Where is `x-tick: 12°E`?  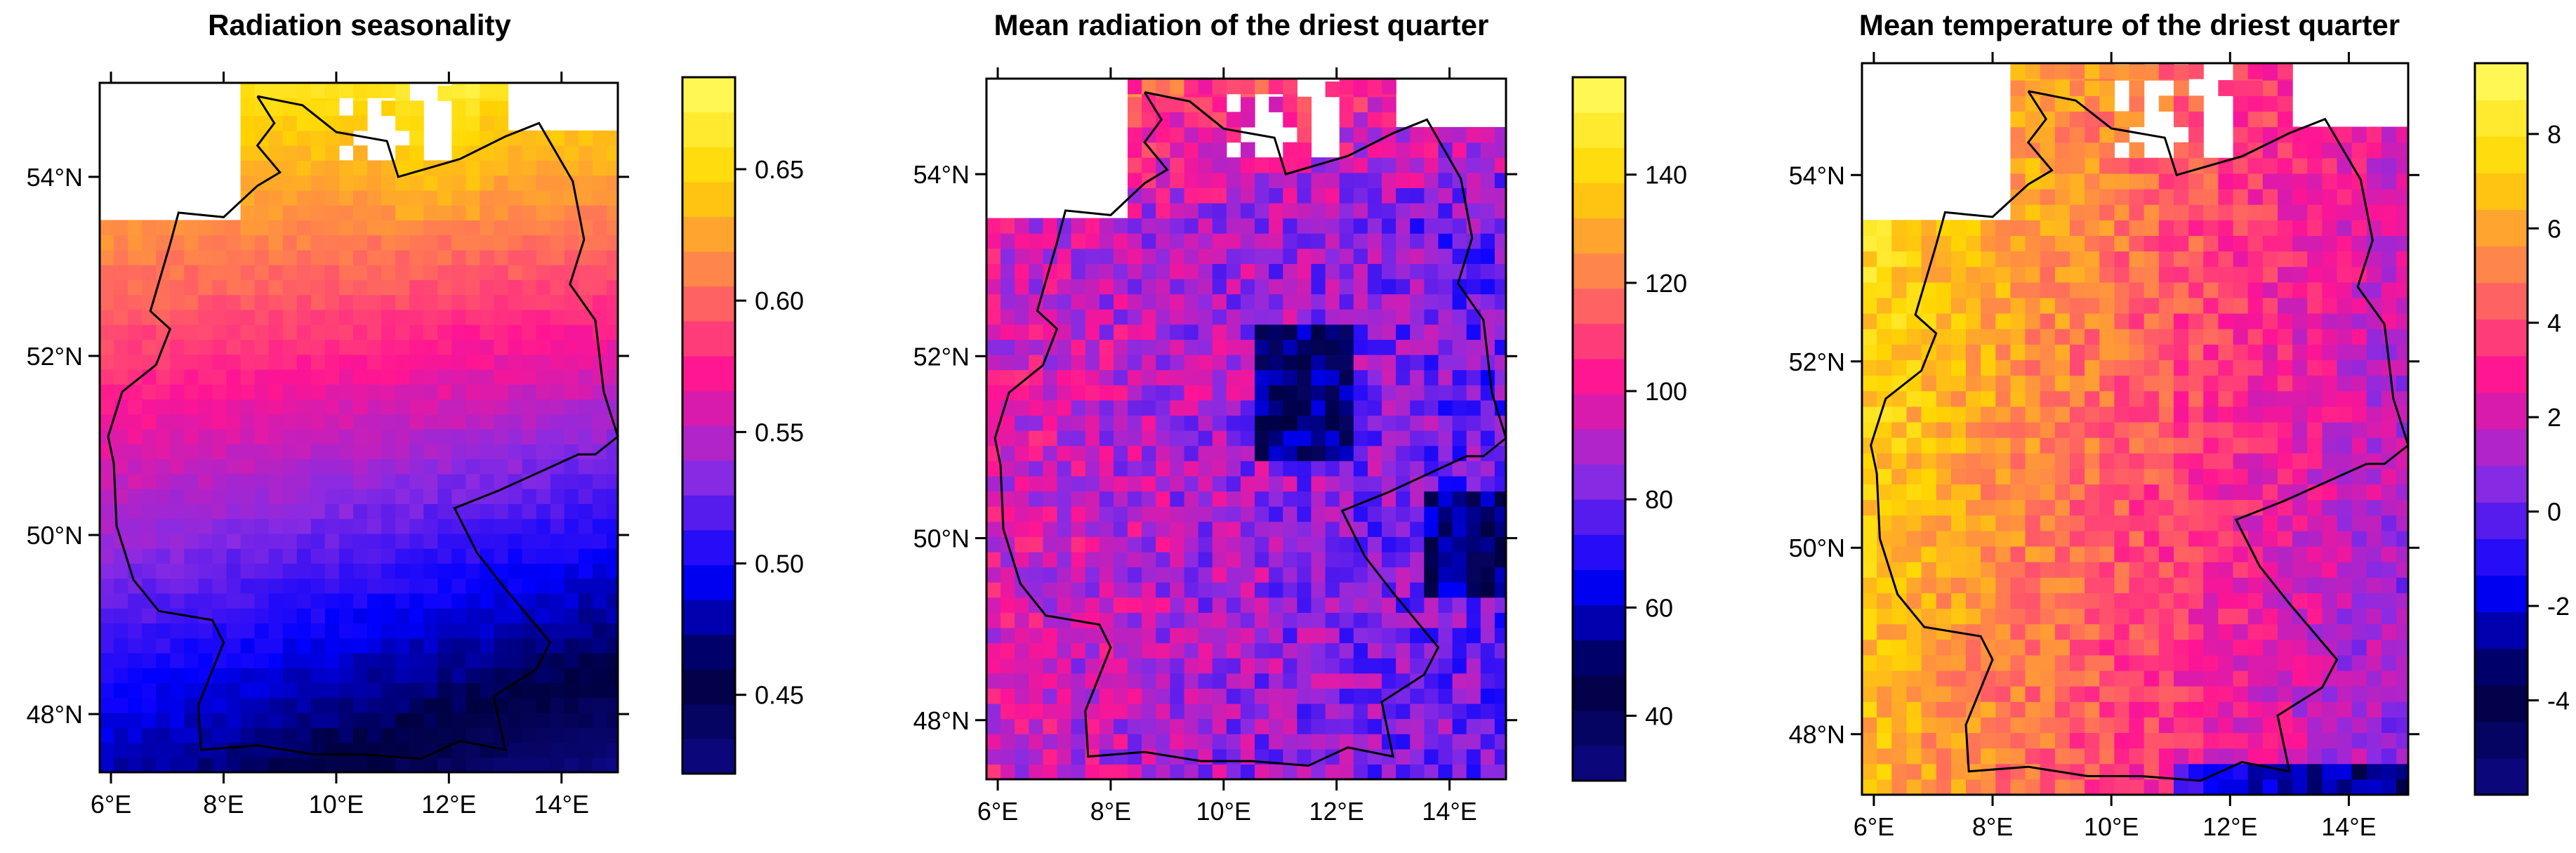
x-tick: 12°E is located at coordinates (1336, 446).